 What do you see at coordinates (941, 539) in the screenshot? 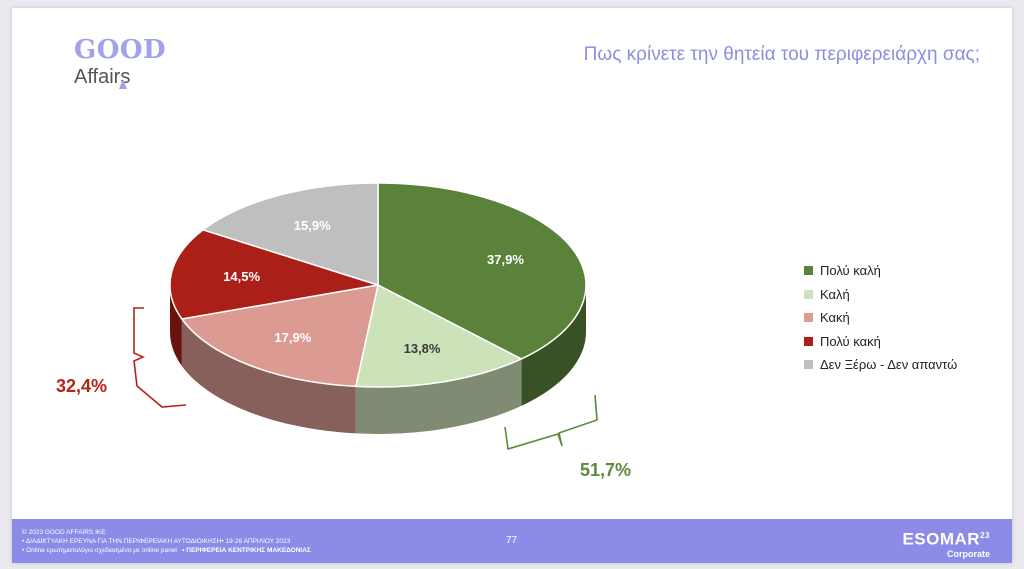
I see `esomar-brand-text: ESOMAR` at bounding box center [941, 539].